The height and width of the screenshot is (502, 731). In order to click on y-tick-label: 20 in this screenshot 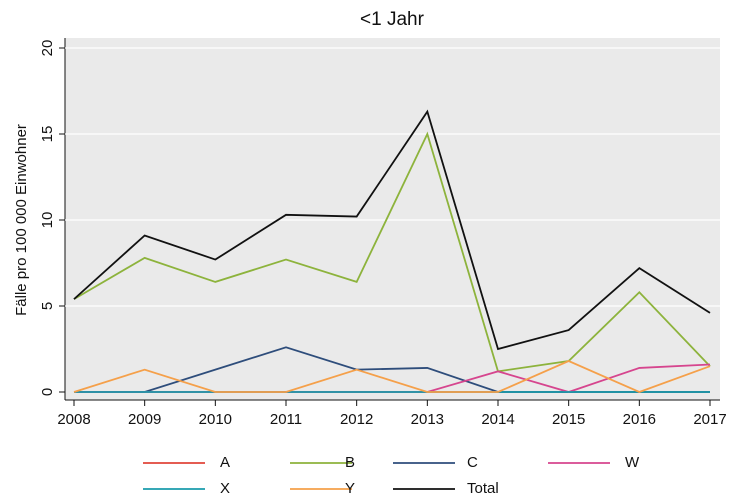, I will do `click(47, 48)`.